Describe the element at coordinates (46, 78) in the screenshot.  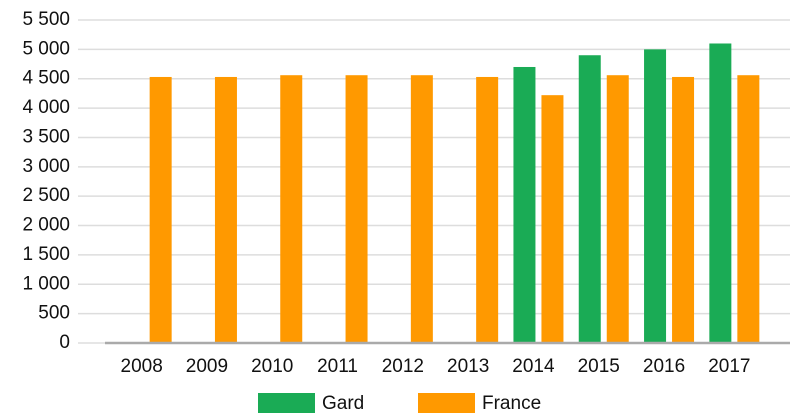
I see `y-tick-label: 4 500` at that location.